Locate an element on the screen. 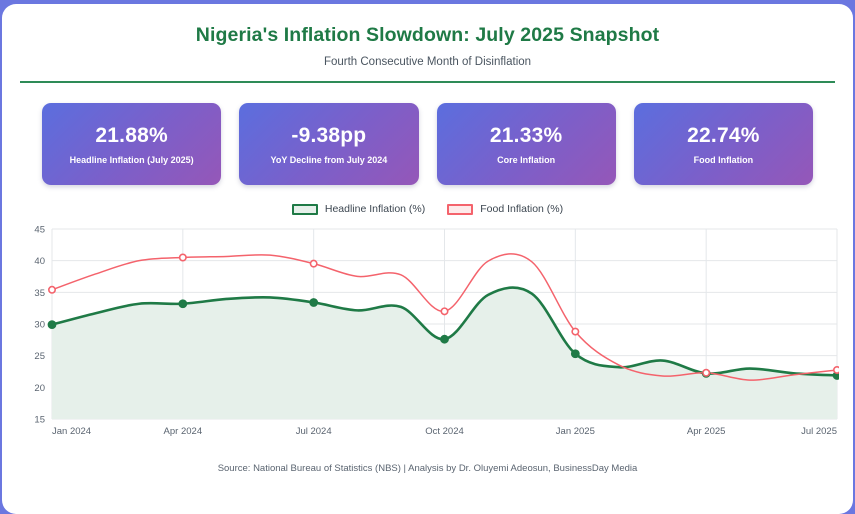 This screenshot has height=514, width=855. svg-text: 25 is located at coordinates (39, 356).